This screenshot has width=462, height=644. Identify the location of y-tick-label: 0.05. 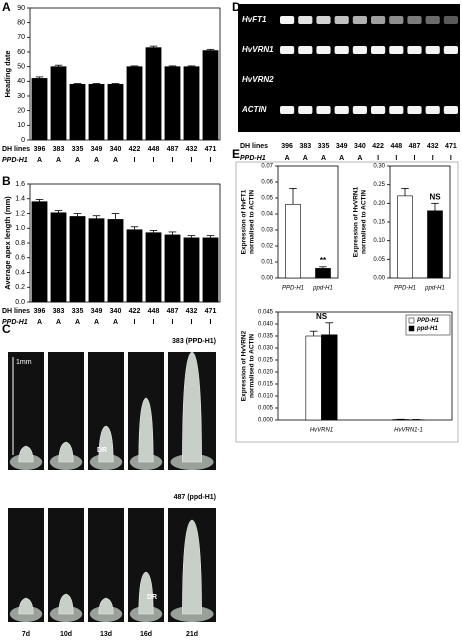
(267, 199).